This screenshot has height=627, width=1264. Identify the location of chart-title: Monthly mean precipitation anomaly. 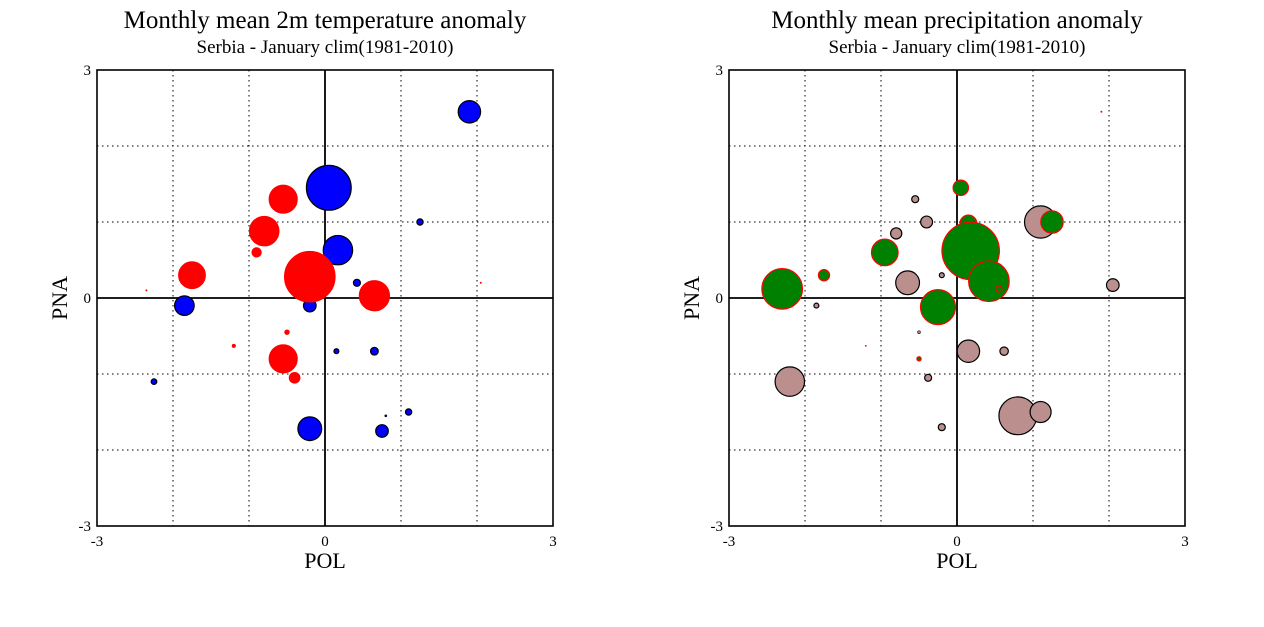
(957, 20).